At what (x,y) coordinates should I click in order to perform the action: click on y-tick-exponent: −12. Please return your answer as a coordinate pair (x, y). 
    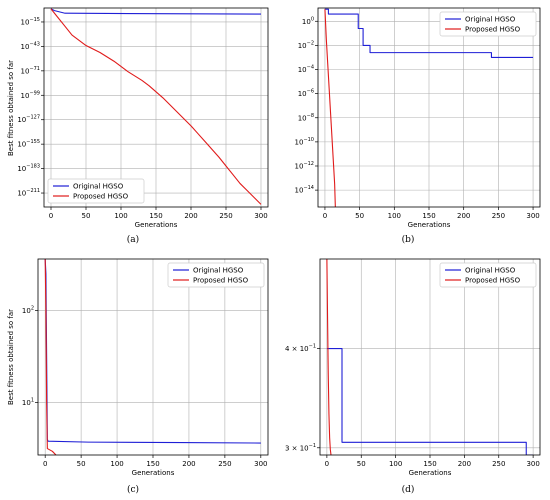
    Looking at the image, I should click on (308, 164).